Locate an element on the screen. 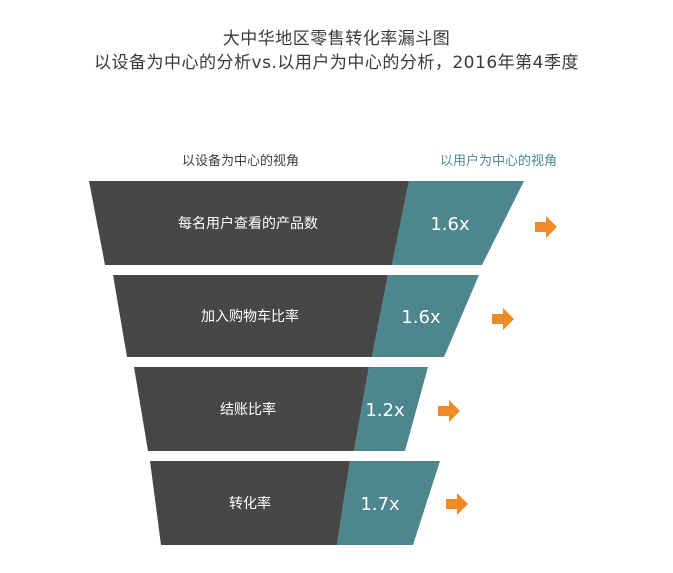 This screenshot has height=573, width=673. stage-2-device-band is located at coordinates (250, 316).